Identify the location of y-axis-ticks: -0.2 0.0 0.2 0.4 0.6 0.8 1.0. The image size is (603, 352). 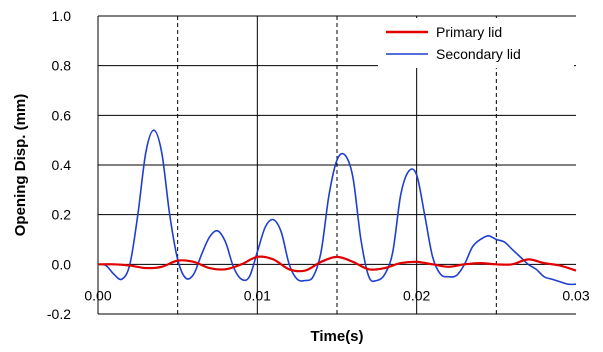
(59, 165).